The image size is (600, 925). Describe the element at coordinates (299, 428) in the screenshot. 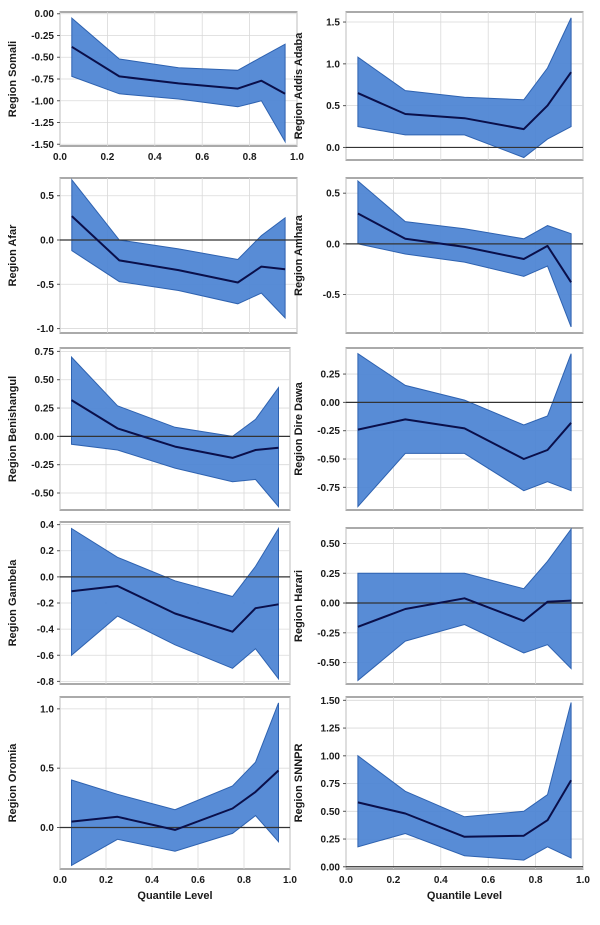

I see `y-axis-label: Region Dire Dawa` at that location.